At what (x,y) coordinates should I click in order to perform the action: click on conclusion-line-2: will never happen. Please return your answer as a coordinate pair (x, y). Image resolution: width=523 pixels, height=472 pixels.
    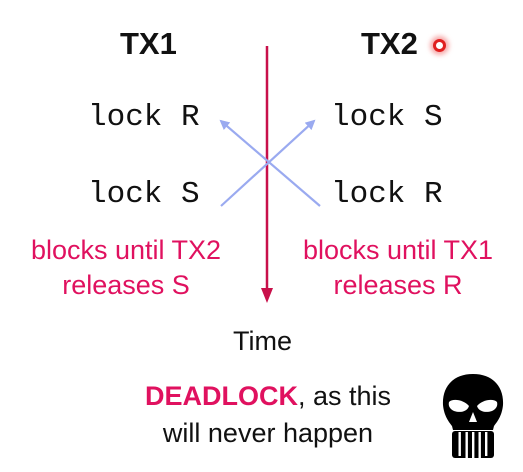
    Looking at the image, I should click on (268, 433).